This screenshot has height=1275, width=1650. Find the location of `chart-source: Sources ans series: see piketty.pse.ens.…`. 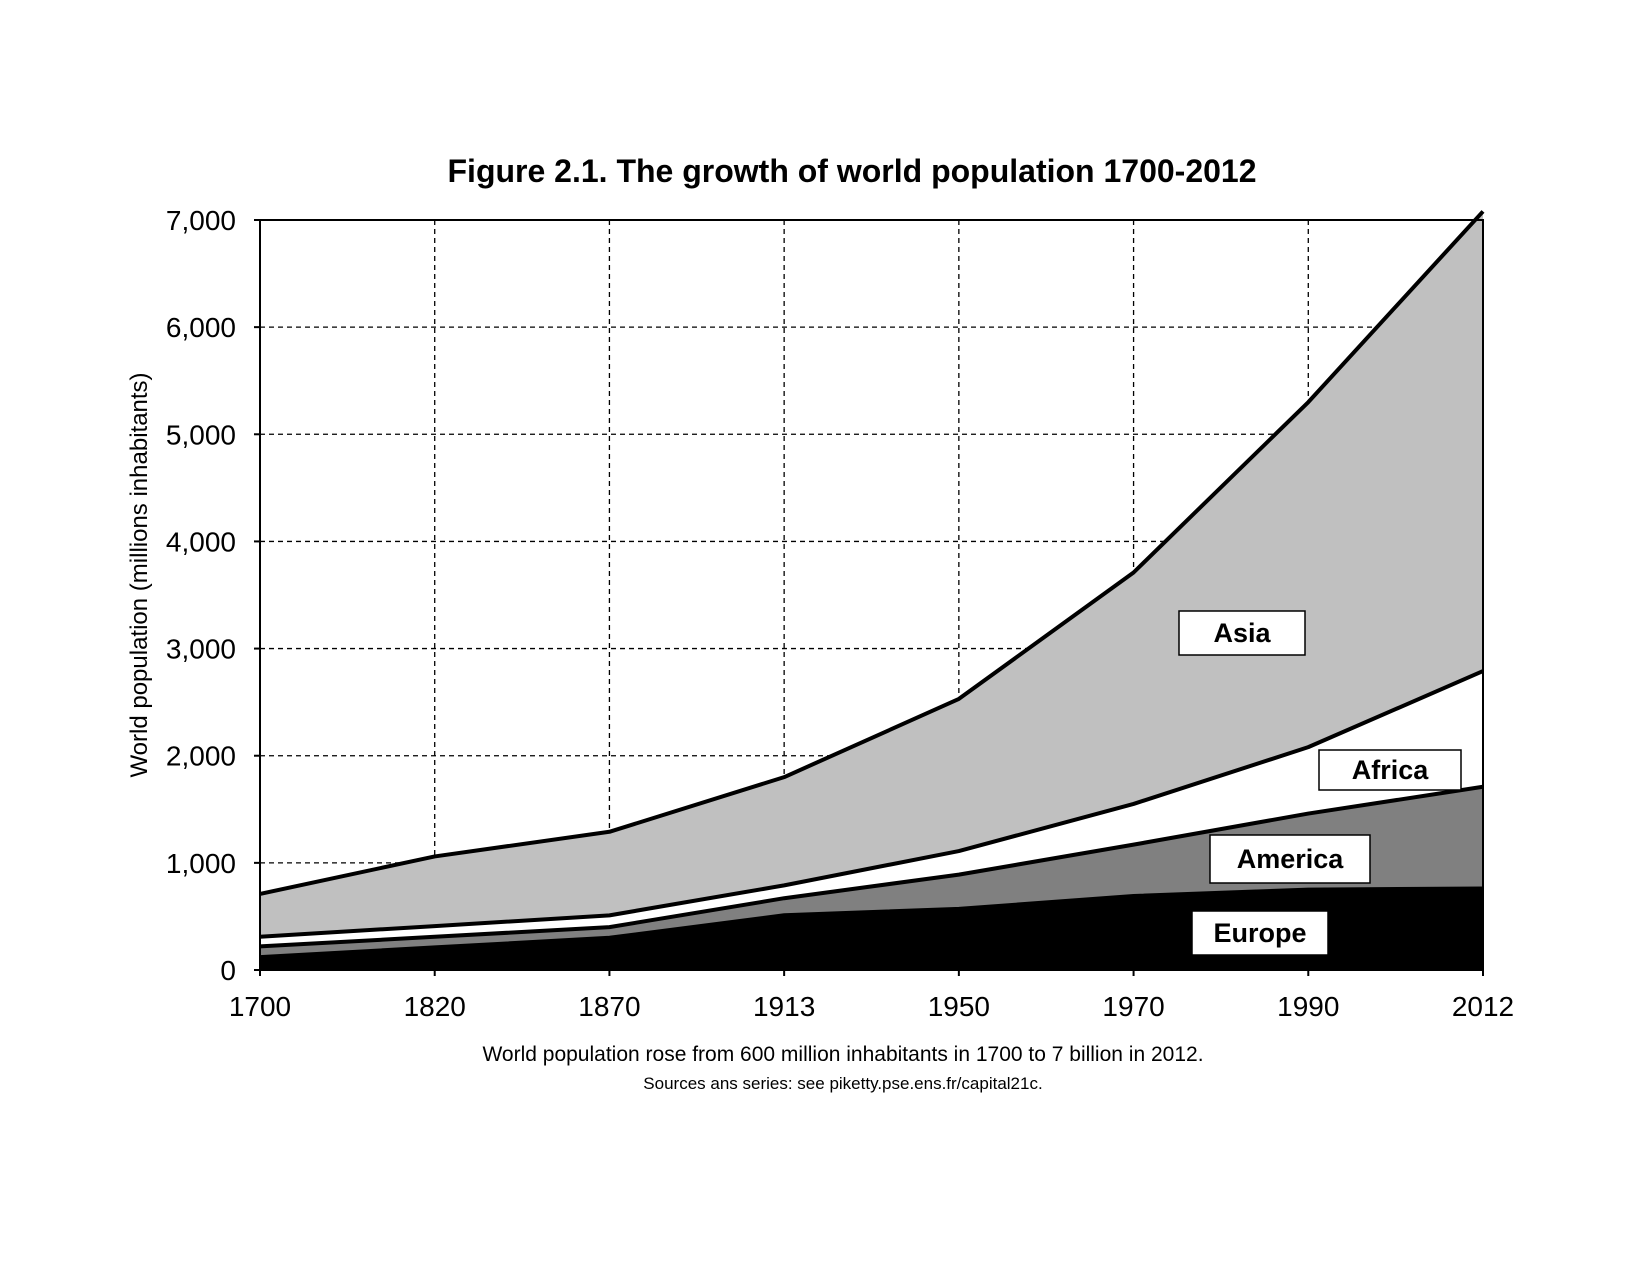

chart-source: Sources ans series: see piketty.pse.ens.… is located at coordinates (842, 1083).